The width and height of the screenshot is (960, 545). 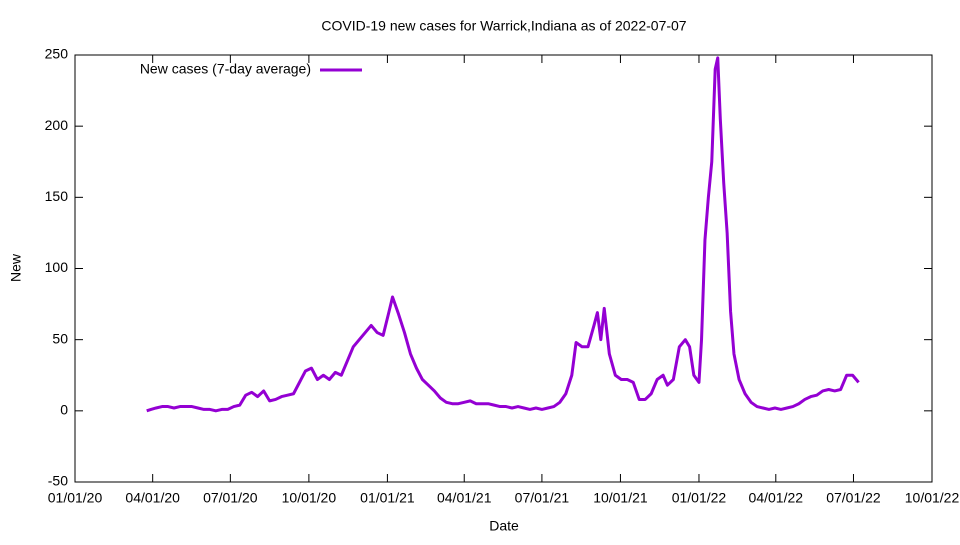 I want to click on x-tick-label: 07/01/21, so click(x=542, y=498).